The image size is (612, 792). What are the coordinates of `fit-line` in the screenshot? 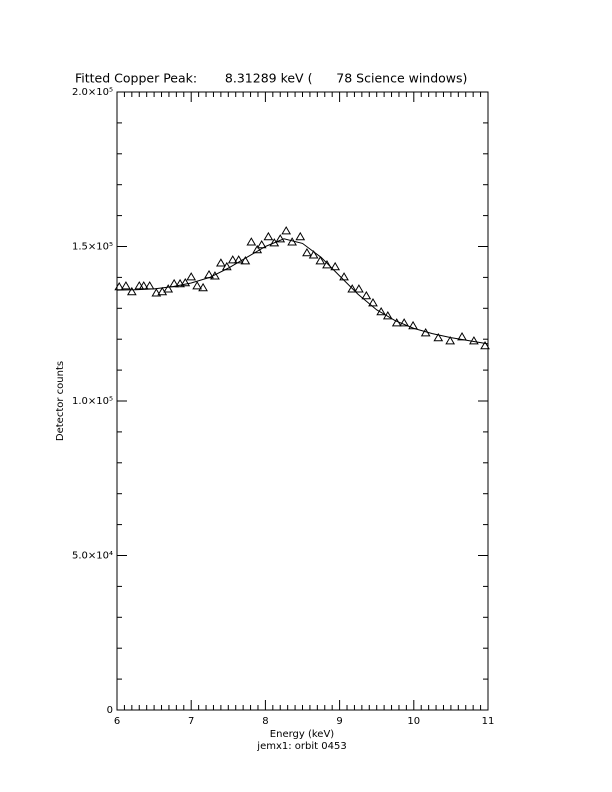 It's located at (302, 291).